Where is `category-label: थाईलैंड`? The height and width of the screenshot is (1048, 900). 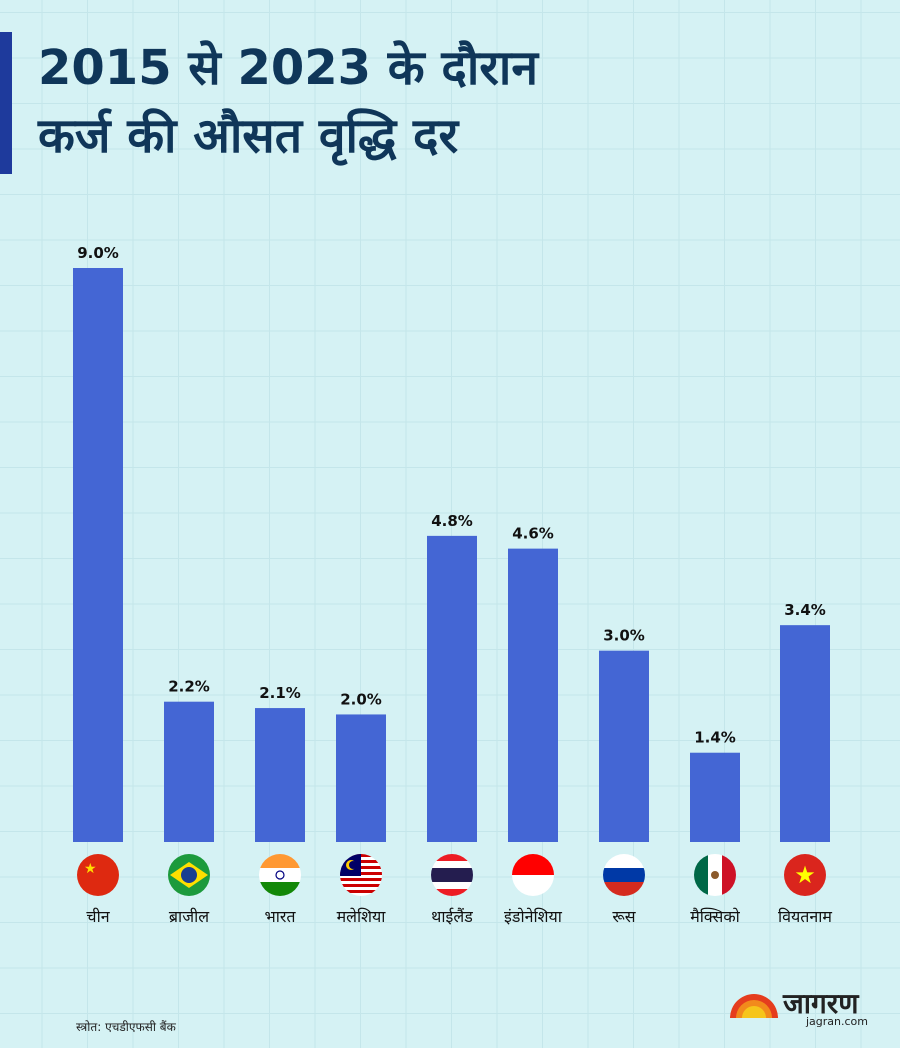
category-label: थाईलैंड is located at coordinates (452, 916).